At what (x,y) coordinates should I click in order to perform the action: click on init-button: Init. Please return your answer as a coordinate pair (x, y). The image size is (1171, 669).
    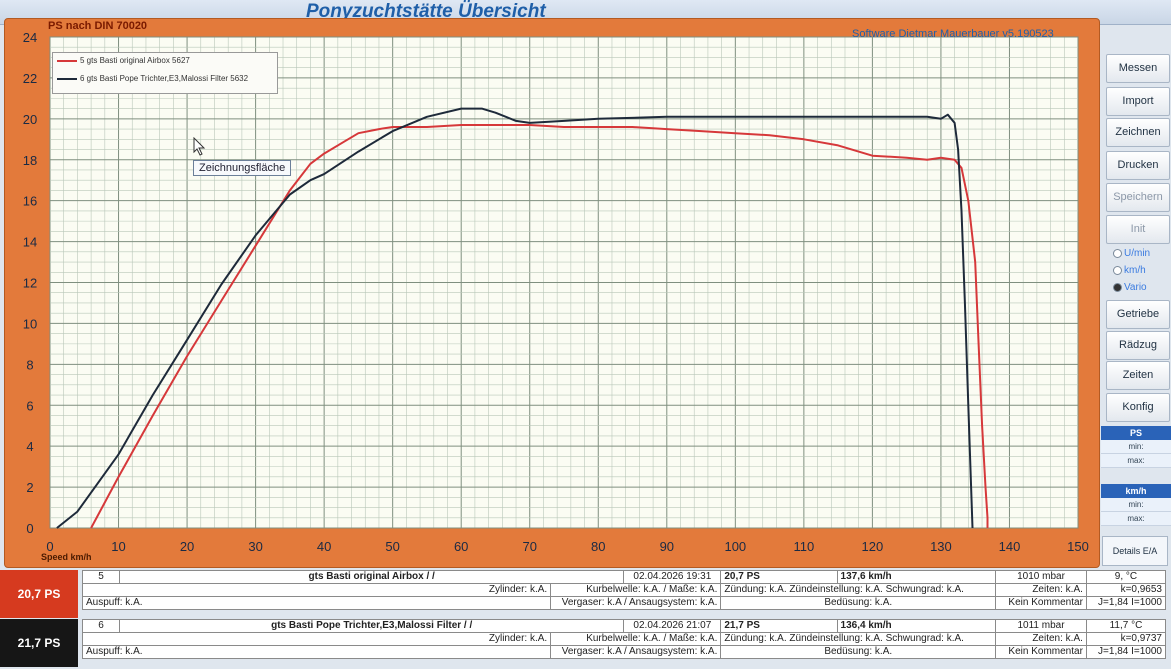
    Looking at the image, I should click on (1138, 229).